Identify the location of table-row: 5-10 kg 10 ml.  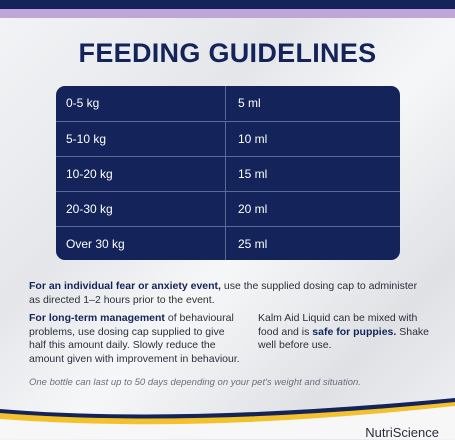
(228, 138).